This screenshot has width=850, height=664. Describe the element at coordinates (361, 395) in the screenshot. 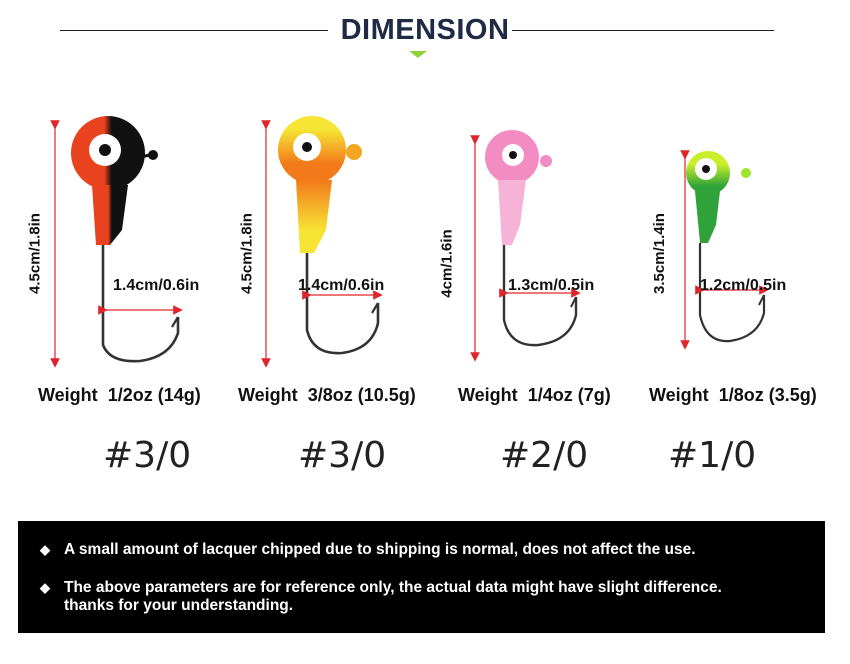

I see `weight-value: 3/8oz (10.5g)` at that location.